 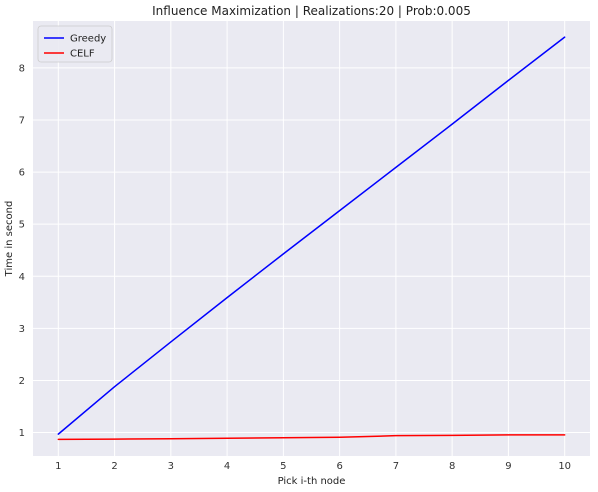 What do you see at coordinates (22, 173) in the screenshot?
I see `y-tick-label: 6` at bounding box center [22, 173].